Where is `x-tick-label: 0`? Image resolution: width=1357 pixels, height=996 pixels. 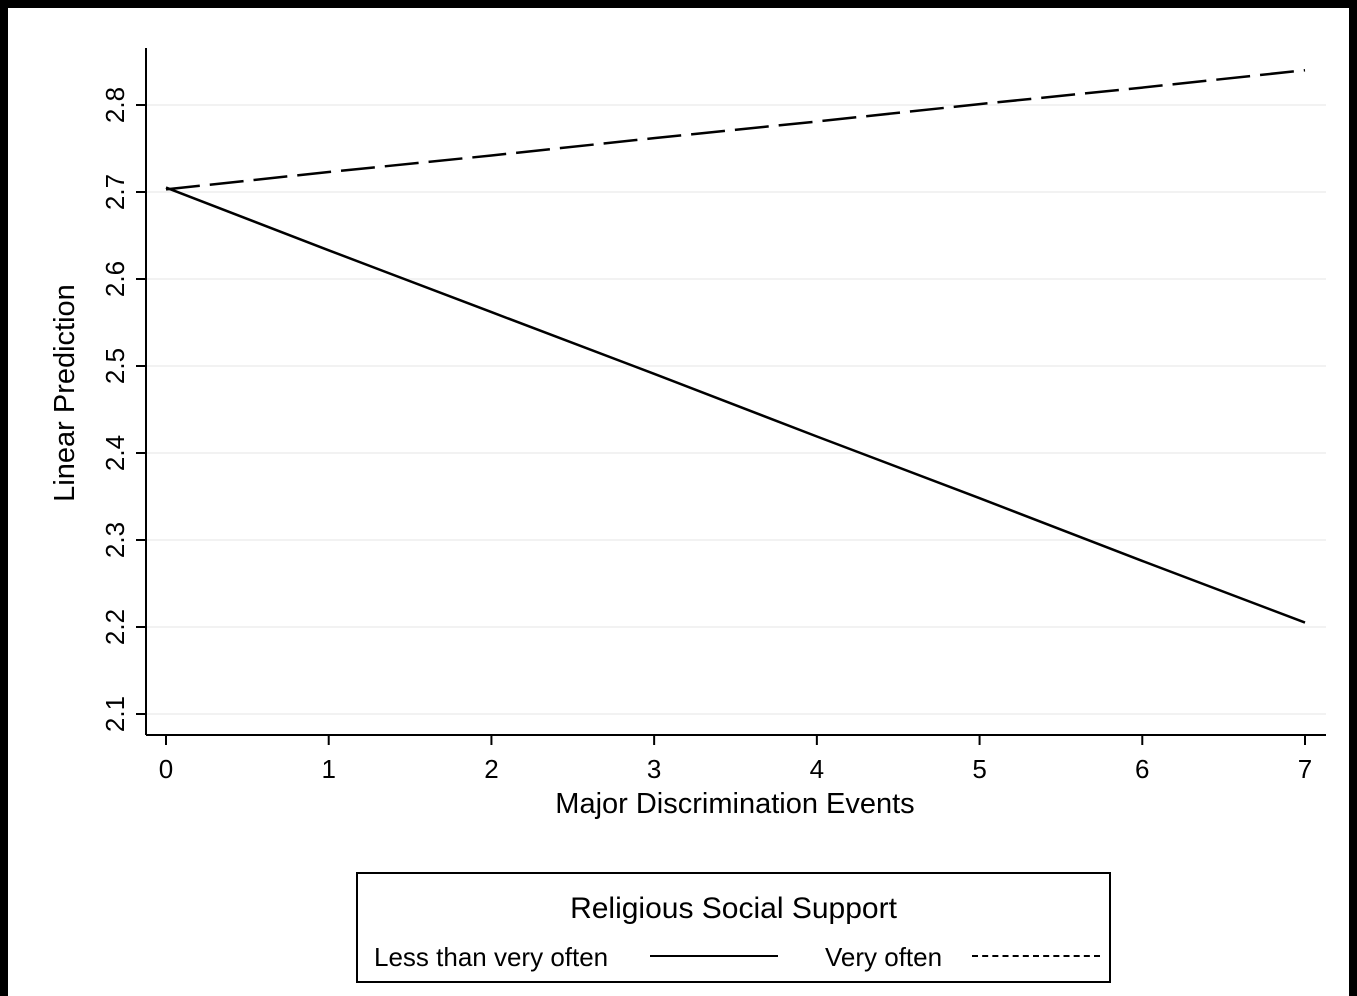 x-tick-label: 0 is located at coordinates (166, 769).